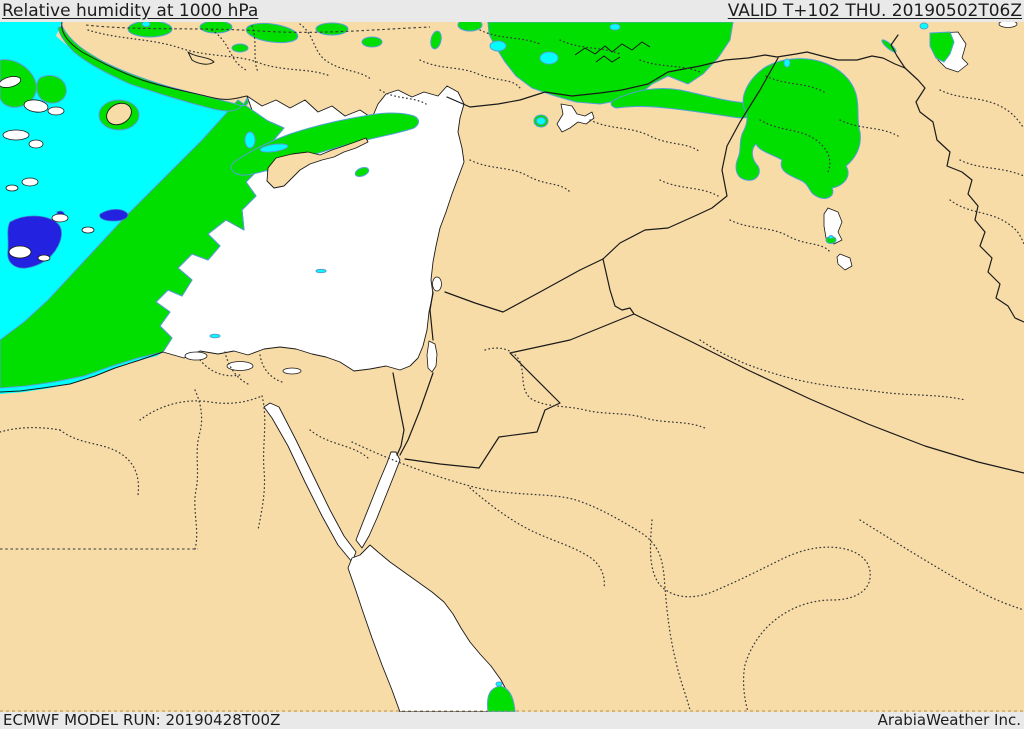  I want to click on rhodes-island, so click(119, 115).